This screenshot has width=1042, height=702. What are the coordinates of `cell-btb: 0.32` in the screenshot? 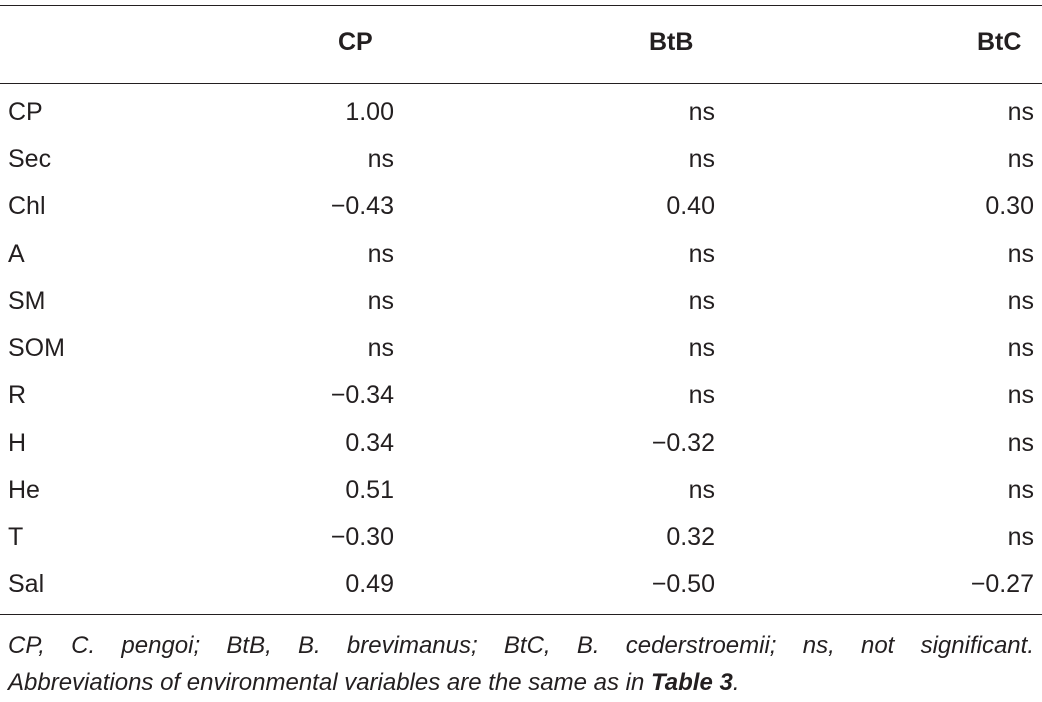 It's located at (690, 537).